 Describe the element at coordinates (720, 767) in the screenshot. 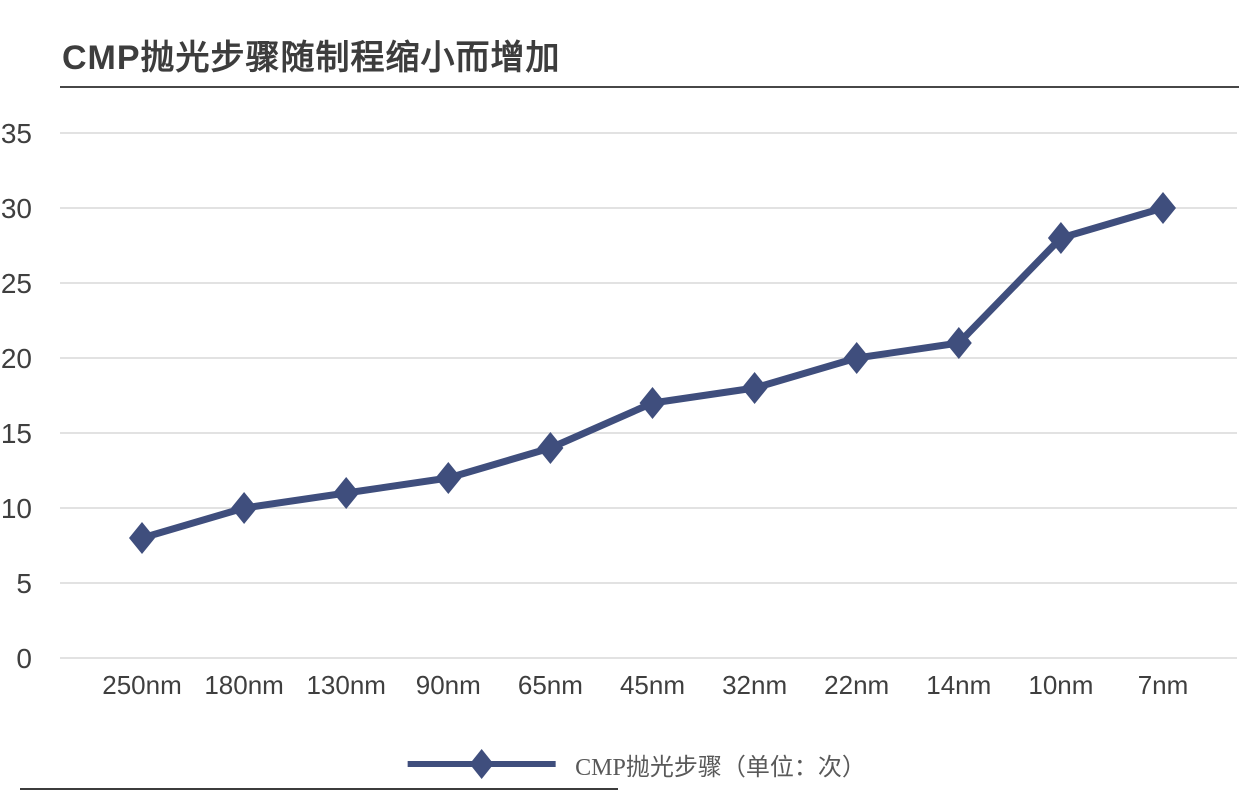

I see `legend-label: CMP抛光步骤（单位：次）` at that location.